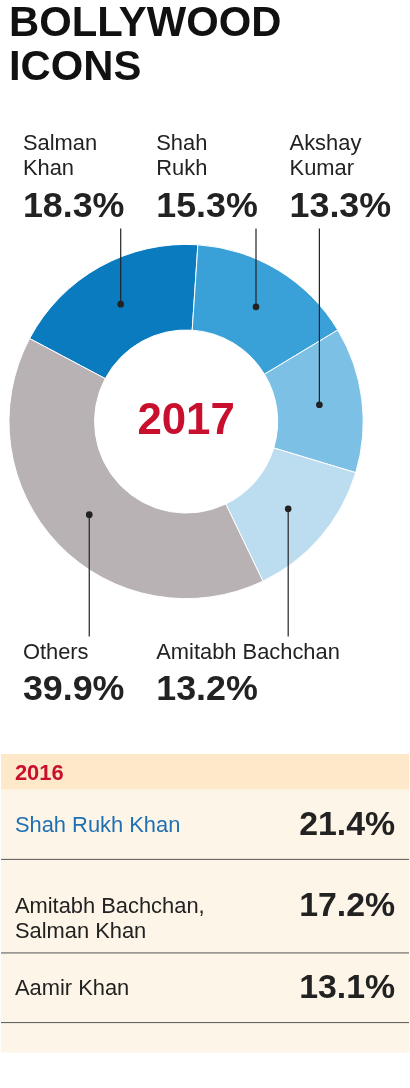  I want to click on data-label: 18.3%, so click(73, 204).